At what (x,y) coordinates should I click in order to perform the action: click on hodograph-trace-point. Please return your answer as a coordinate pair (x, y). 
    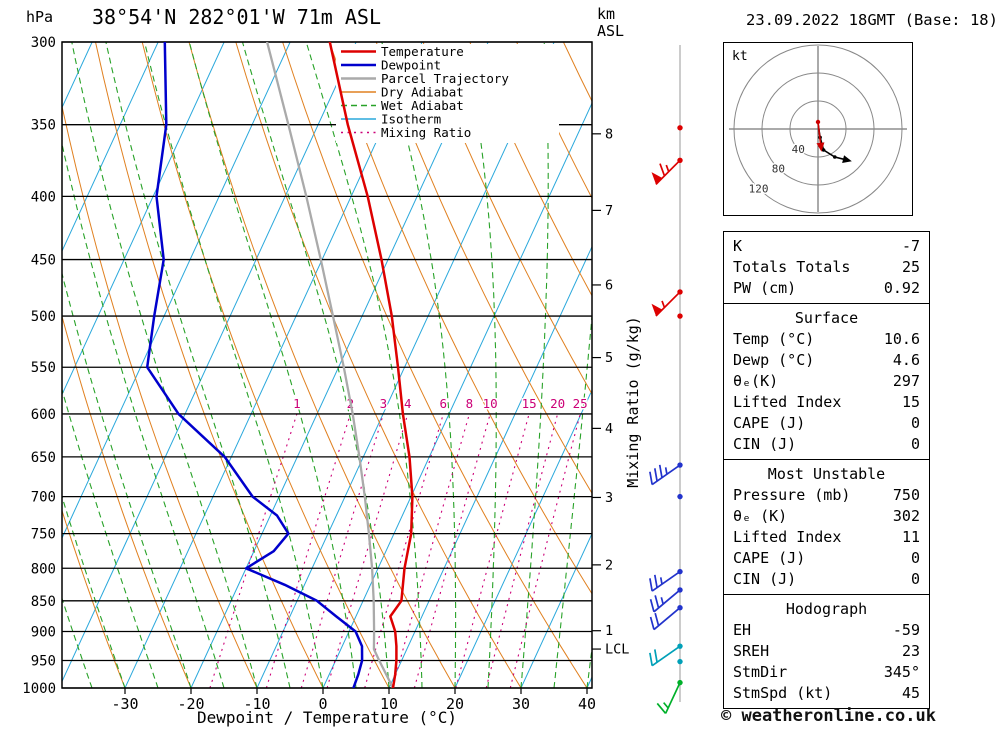
    Looking at the image, I should click on (835, 157).